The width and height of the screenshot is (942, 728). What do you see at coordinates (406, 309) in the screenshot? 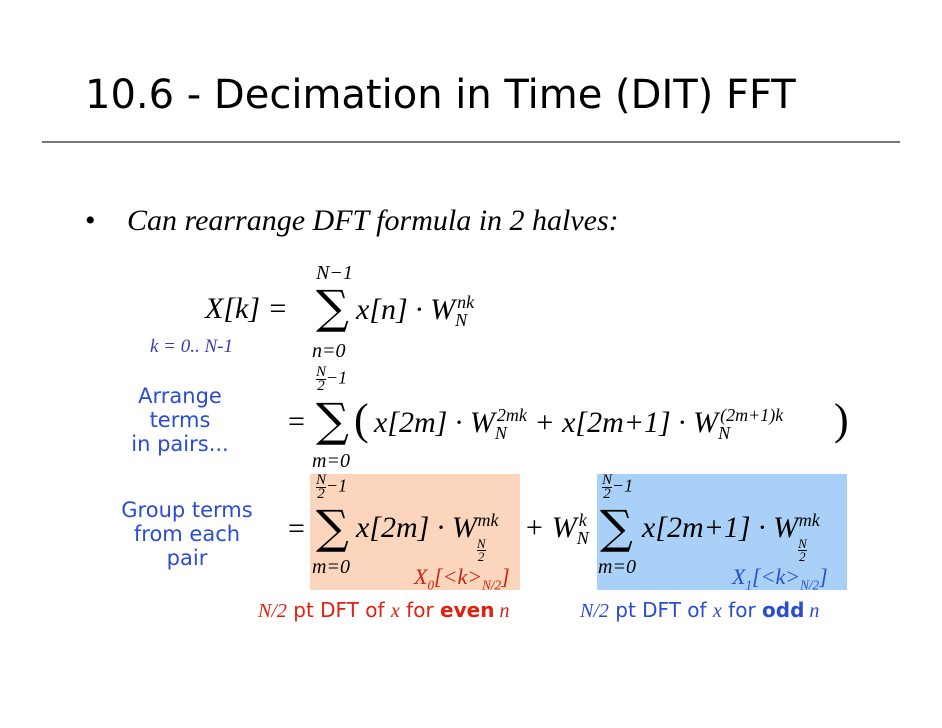
I see `eq1-term-text: x[n] · W` at bounding box center [406, 309].